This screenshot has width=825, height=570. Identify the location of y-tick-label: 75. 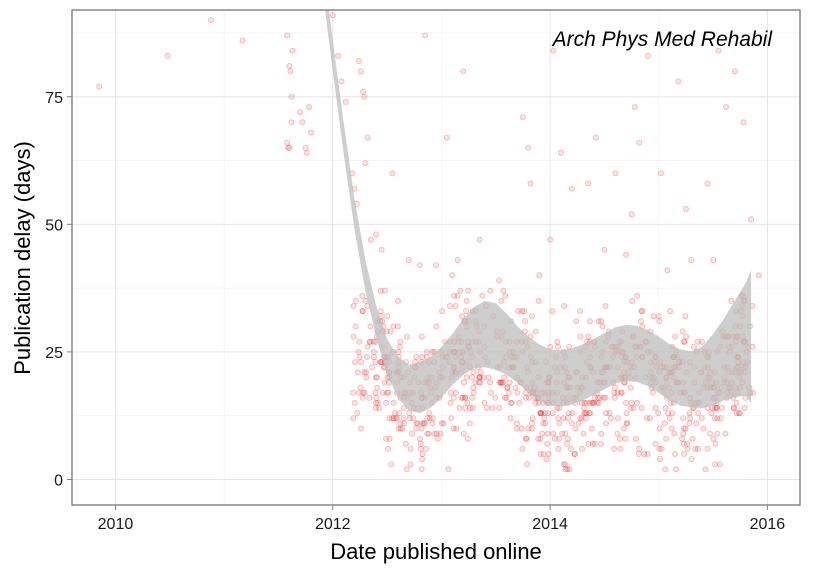
(54, 98).